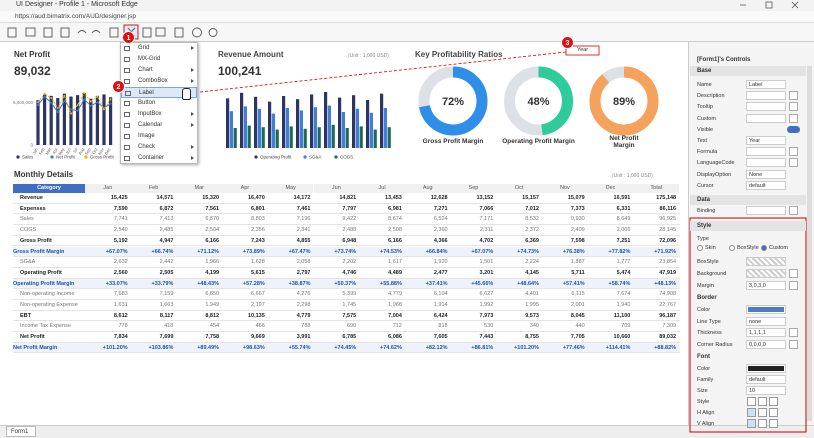 The width and height of the screenshot is (814, 438). I want to click on menu-item: ComboBox, so click(159, 81).